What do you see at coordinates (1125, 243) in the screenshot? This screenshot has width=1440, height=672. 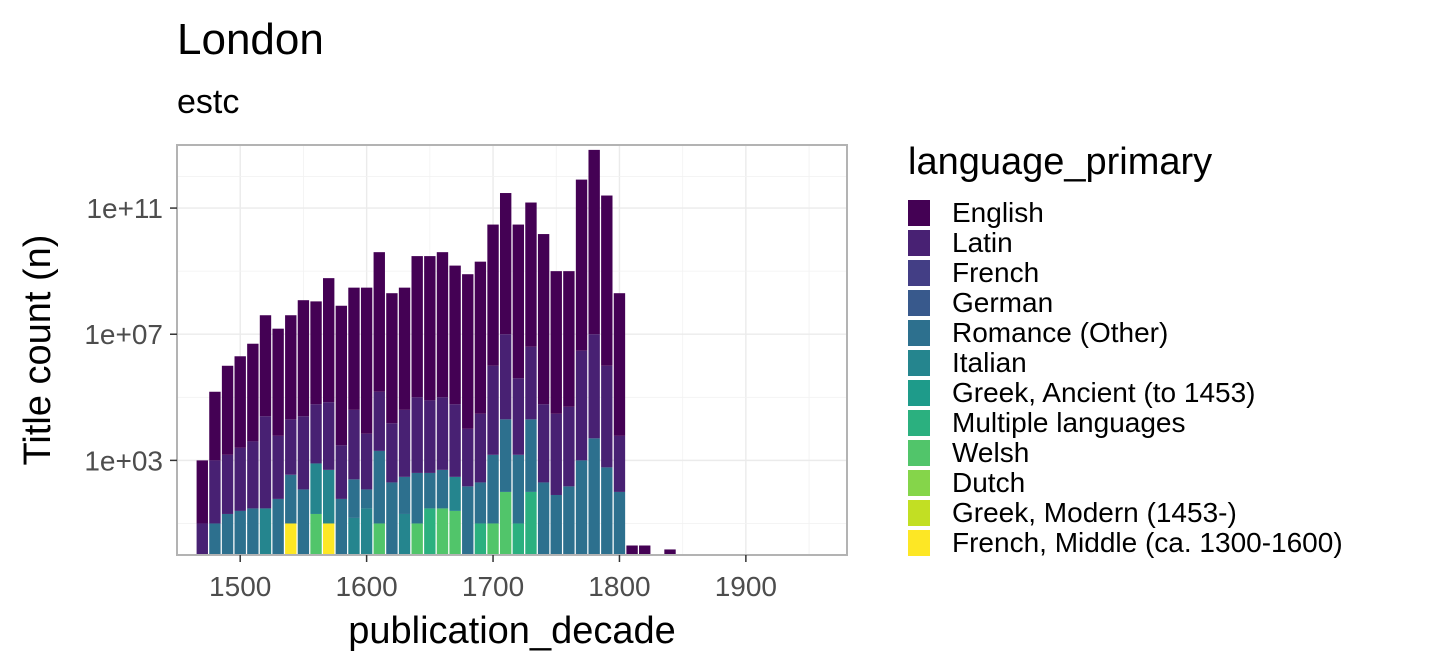 I see `legend-item: Latin` at bounding box center [1125, 243].